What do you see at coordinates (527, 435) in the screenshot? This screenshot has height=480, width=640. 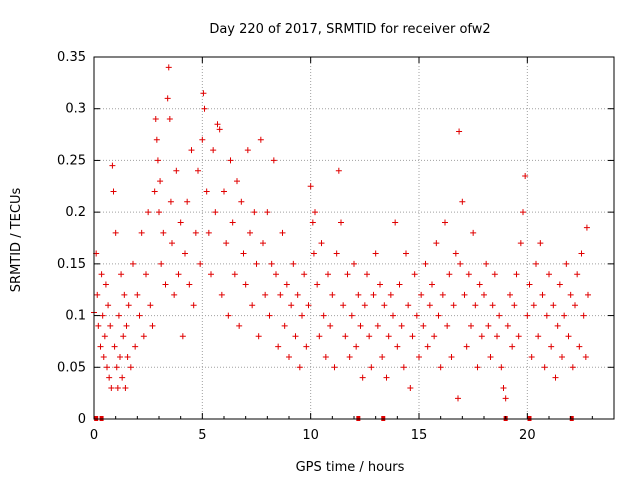 I see `x-tick-label: 20` at bounding box center [527, 435].